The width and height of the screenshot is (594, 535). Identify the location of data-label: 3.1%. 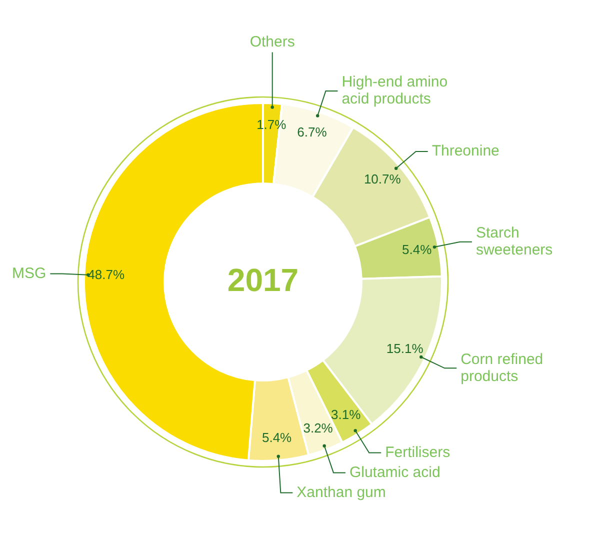
(346, 414).